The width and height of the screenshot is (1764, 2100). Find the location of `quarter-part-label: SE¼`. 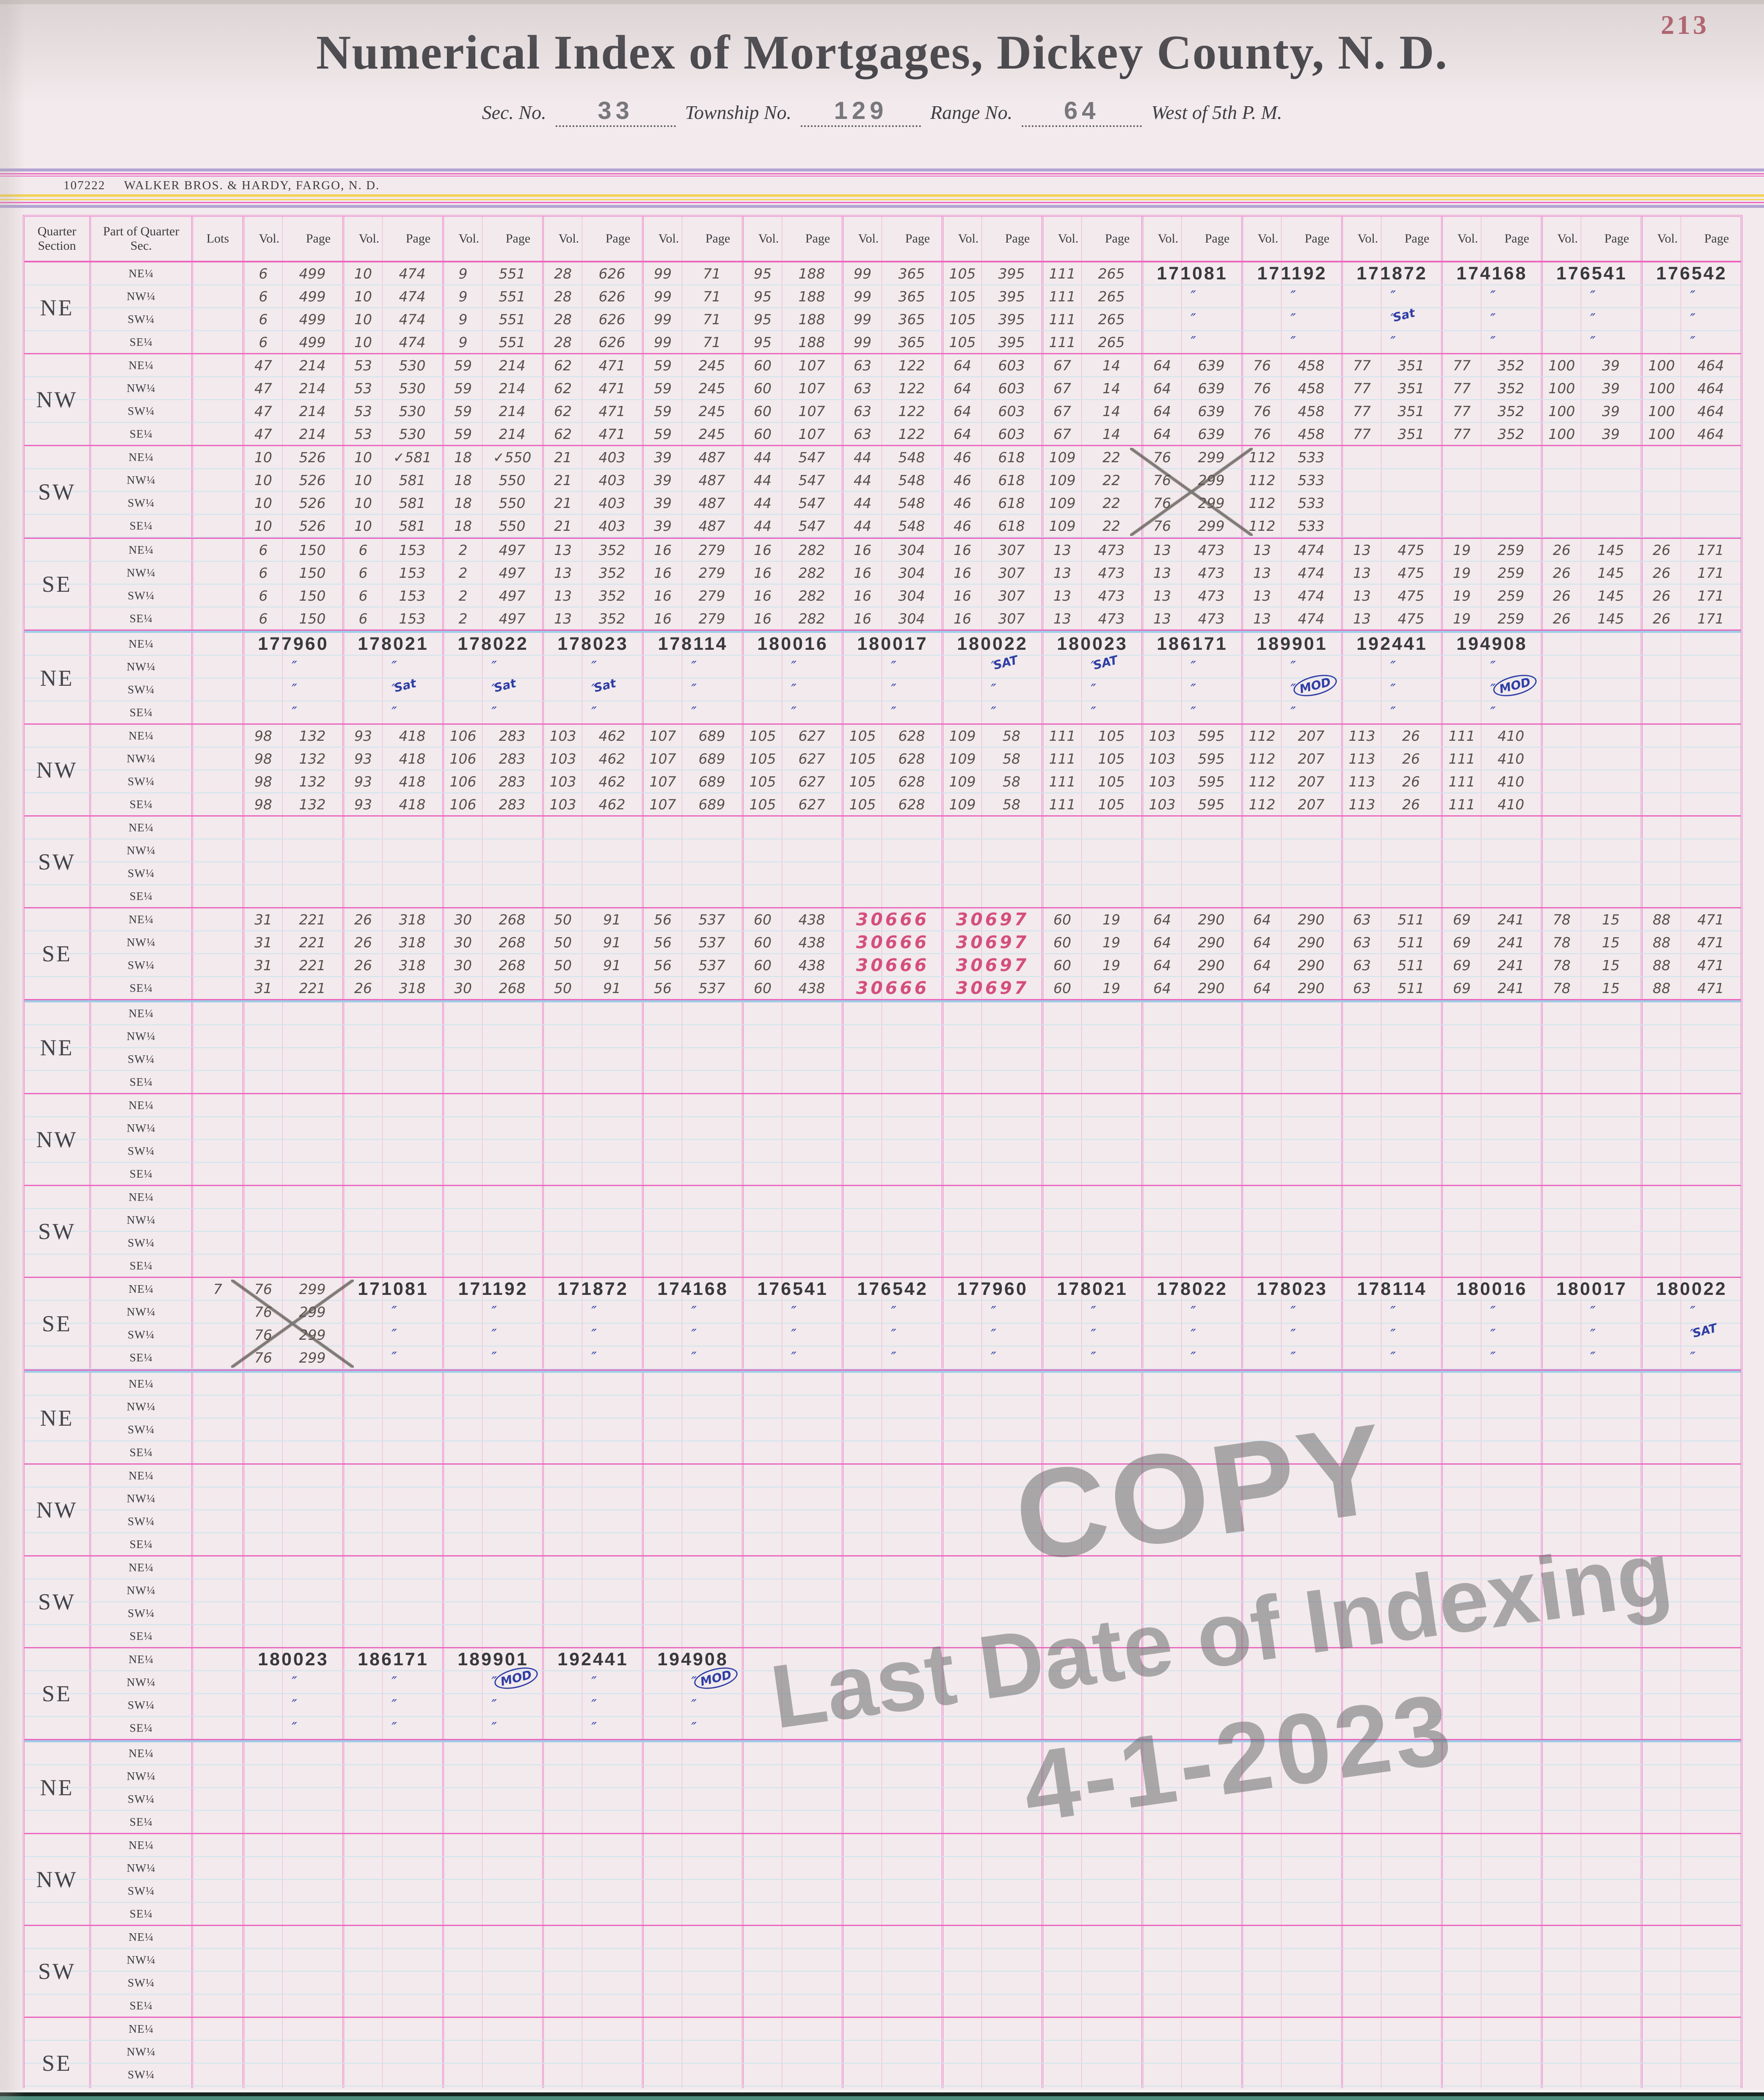

quarter-part-label: SE¼ is located at coordinates (140, 712).